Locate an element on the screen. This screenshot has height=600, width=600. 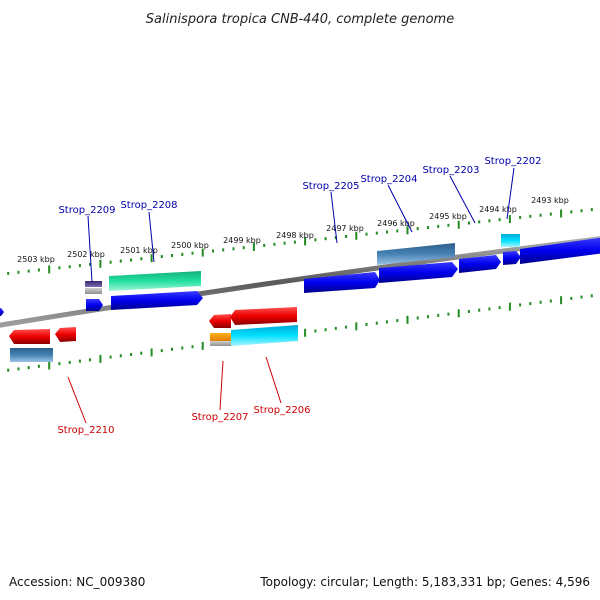
tick-label-2502: 2502 kbp is located at coordinates (86, 254).